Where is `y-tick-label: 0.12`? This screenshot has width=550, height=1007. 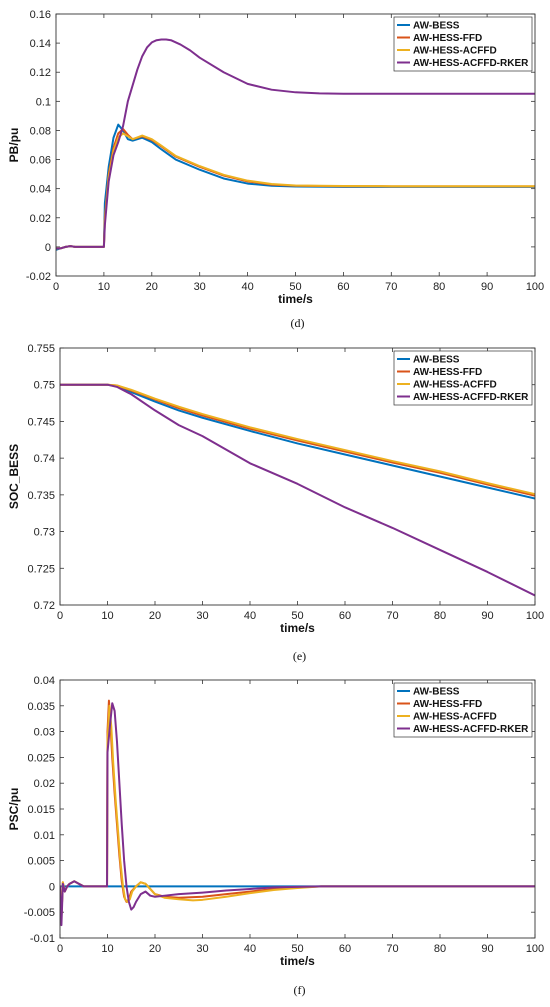
y-tick-label: 0.12 is located at coordinates (40, 73).